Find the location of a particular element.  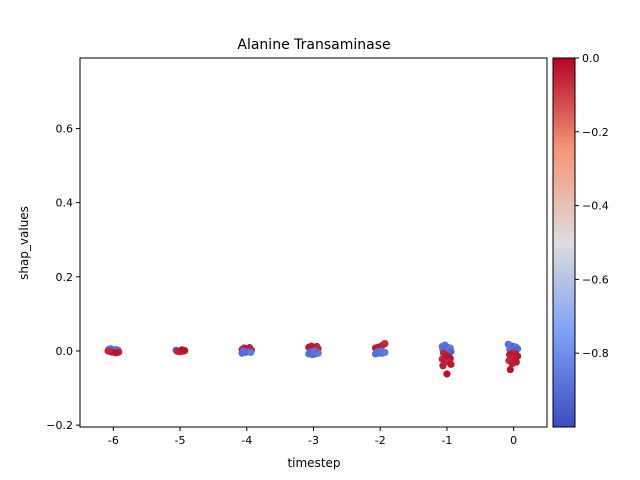

x-axis-ticks: -6 -5 -4 -3 -2 -1 0 is located at coordinates (312, 437).